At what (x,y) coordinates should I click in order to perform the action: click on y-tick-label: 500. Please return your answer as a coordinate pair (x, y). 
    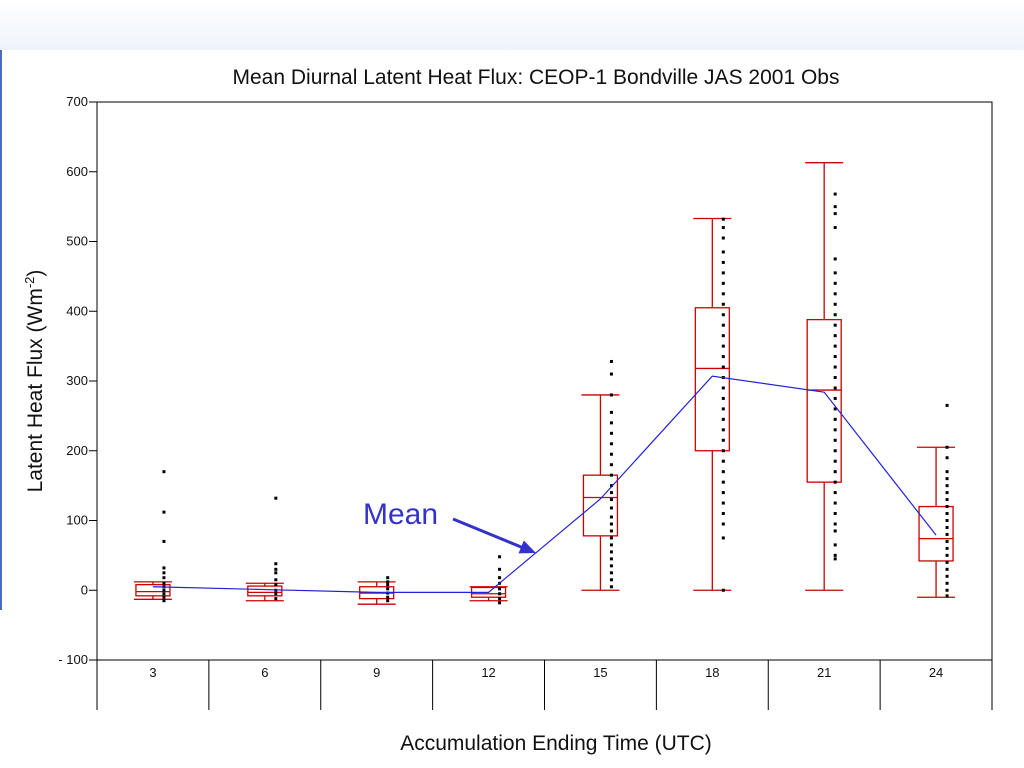
    Looking at the image, I should click on (77, 241).